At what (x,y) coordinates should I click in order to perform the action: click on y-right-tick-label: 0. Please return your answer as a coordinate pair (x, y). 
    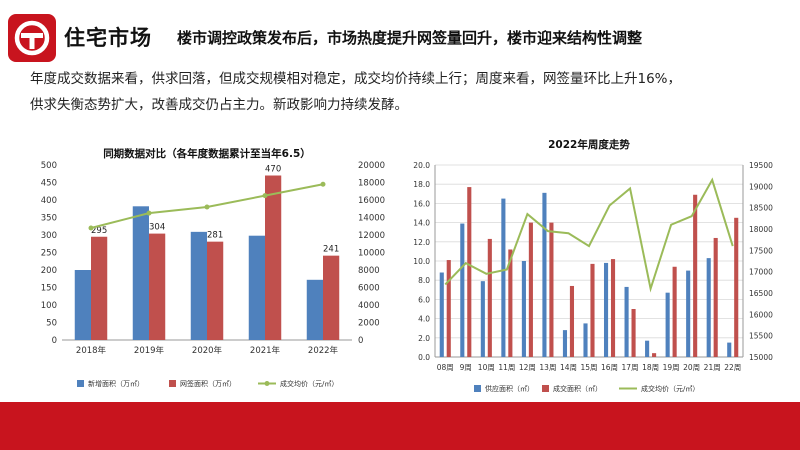
    Looking at the image, I should click on (360, 341).